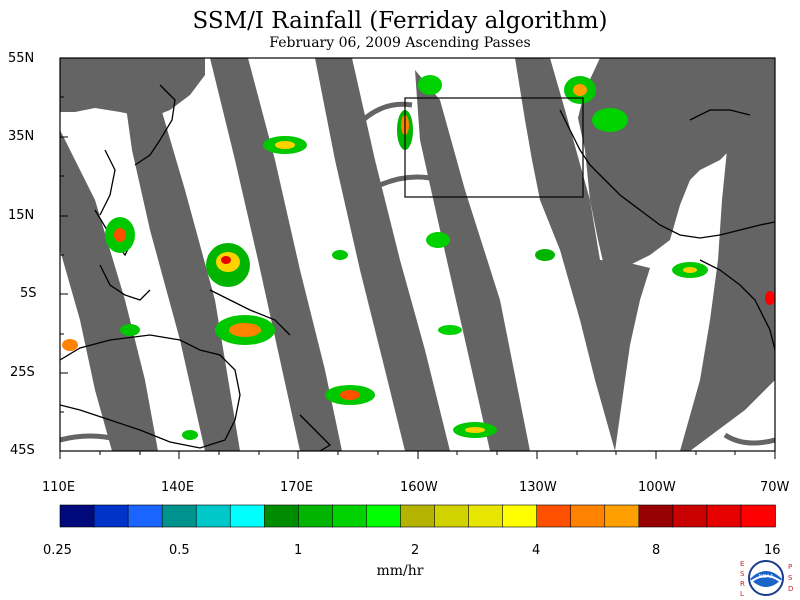  I want to click on colorbar-tick-label: 0.25, so click(57, 550).